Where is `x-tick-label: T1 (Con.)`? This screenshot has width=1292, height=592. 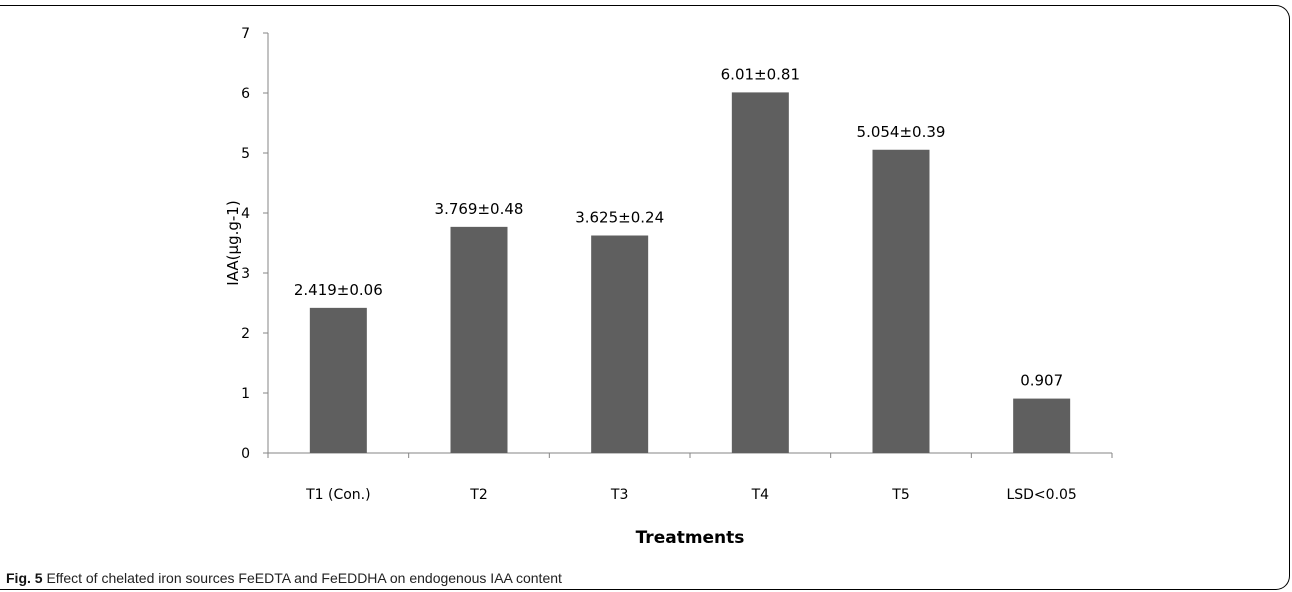
x-tick-label: T1 (Con.) is located at coordinates (338, 495).